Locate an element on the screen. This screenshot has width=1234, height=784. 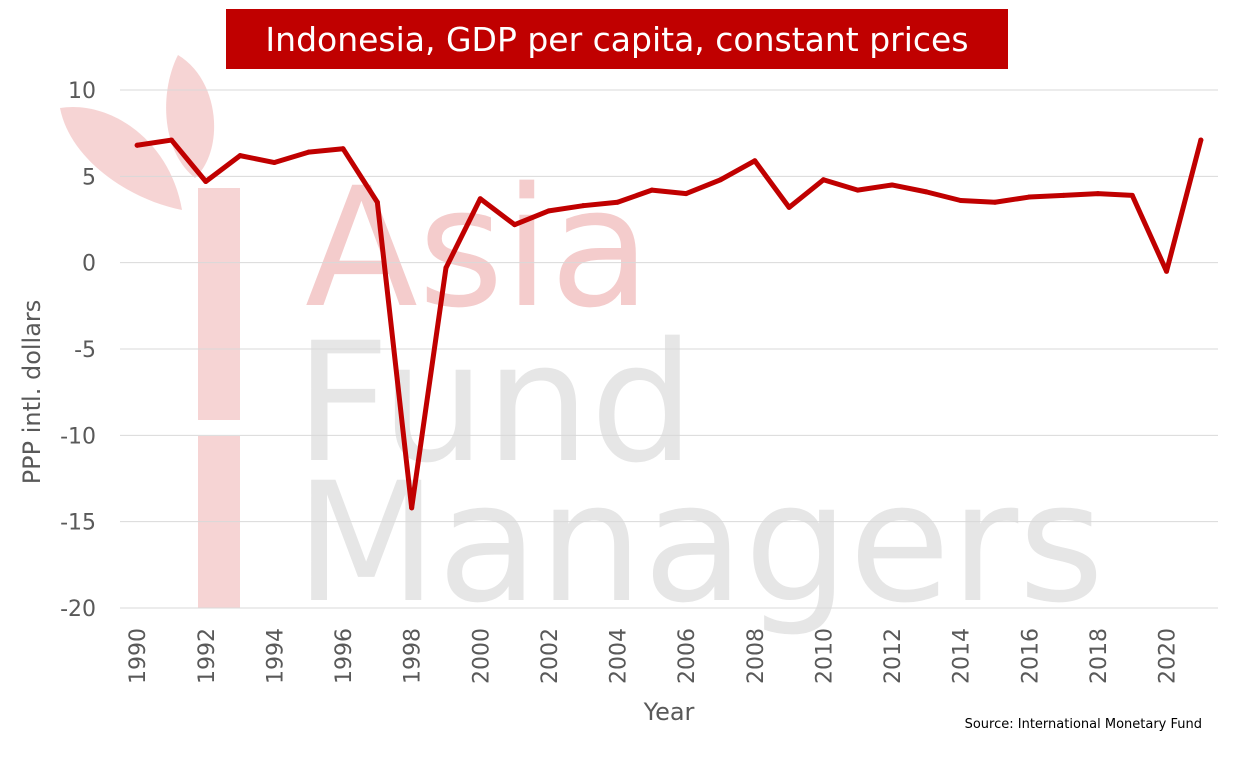
watermark-stem-upper is located at coordinates (219, 304).